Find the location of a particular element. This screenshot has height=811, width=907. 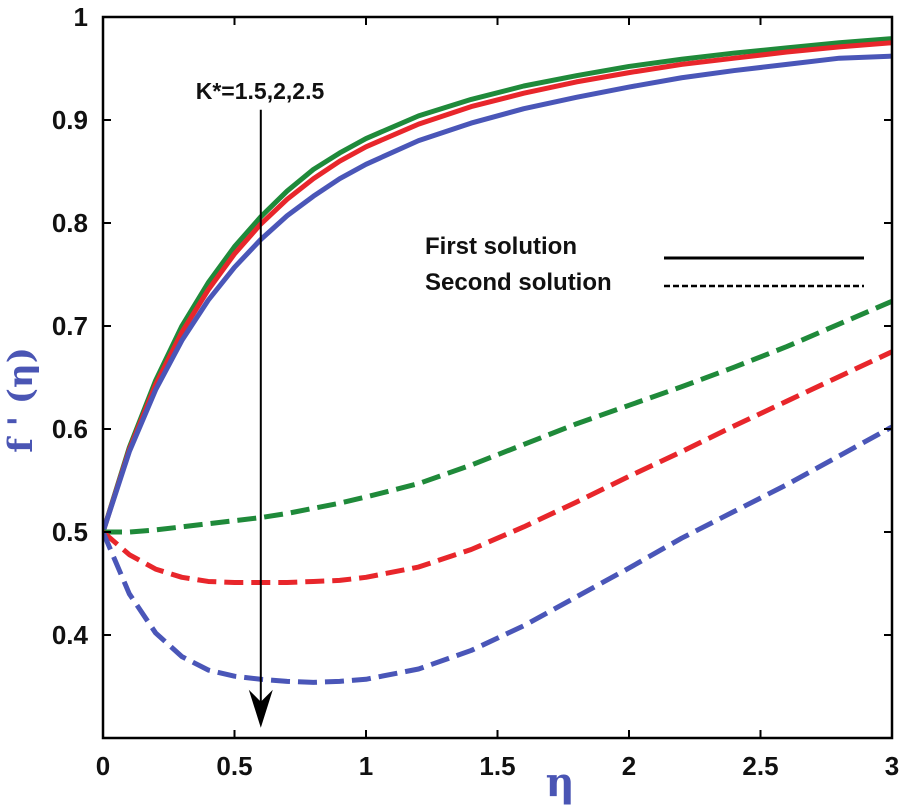

x-axis-label: η is located at coordinates (559, 782).